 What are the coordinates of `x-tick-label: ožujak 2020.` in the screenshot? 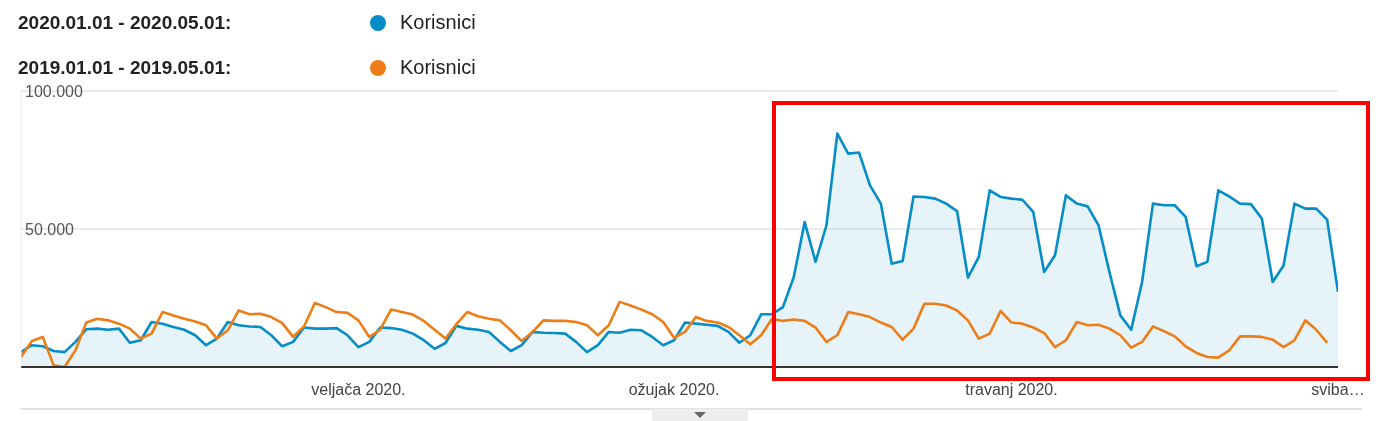 It's located at (674, 389).